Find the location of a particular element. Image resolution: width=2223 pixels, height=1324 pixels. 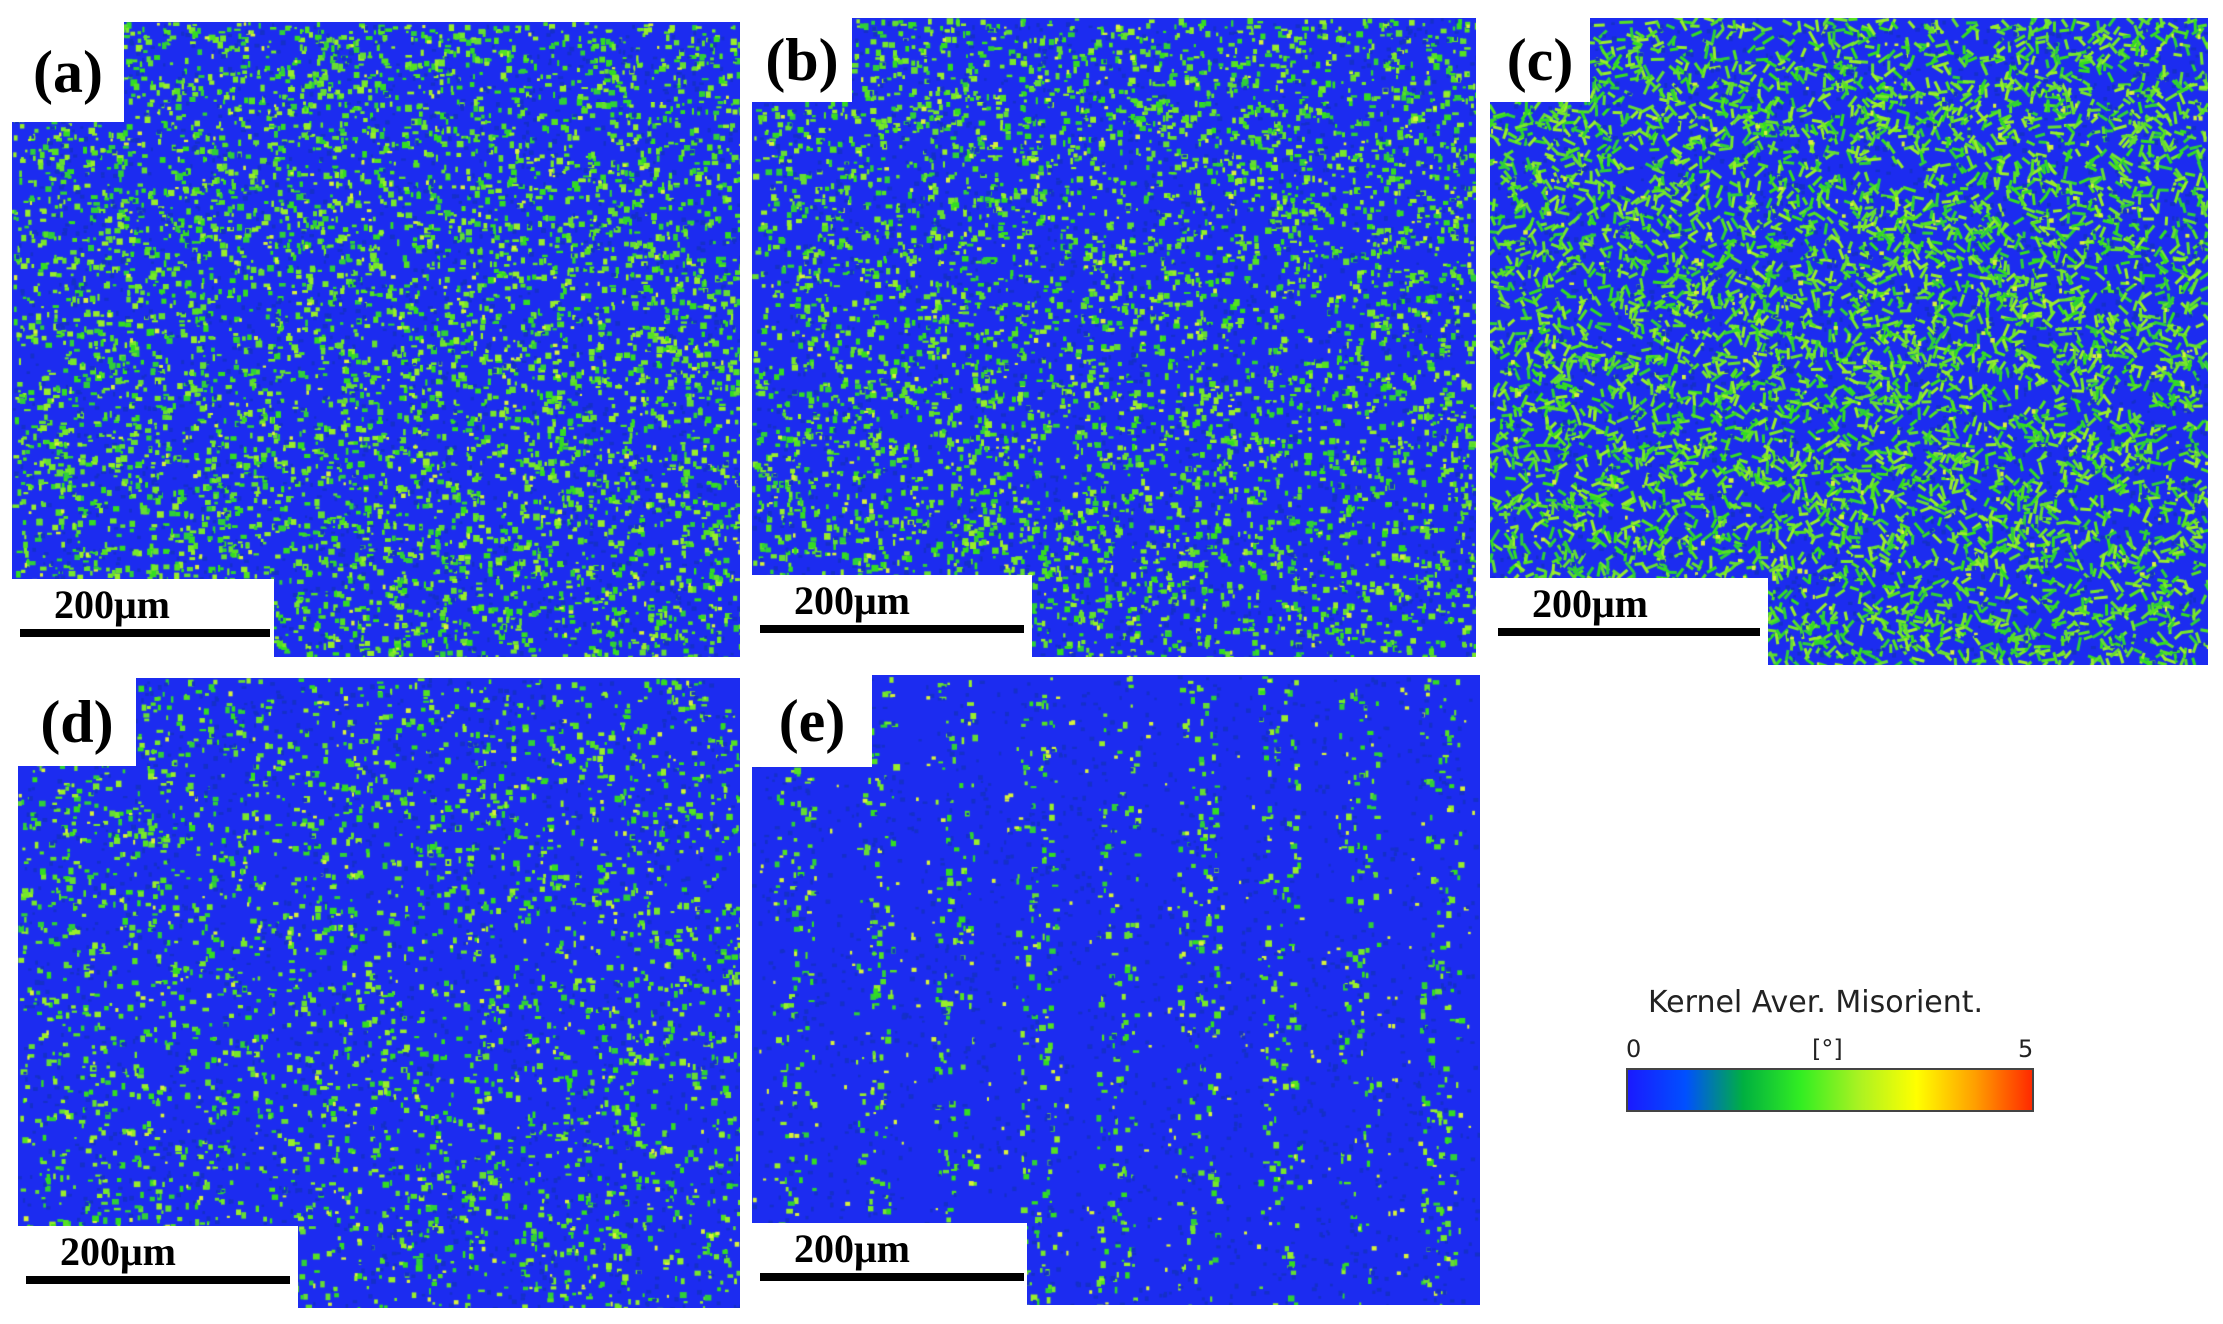

color-legend: Kernel Aver. Misorient. 0 [°] 5 is located at coordinates (1835, 1055).